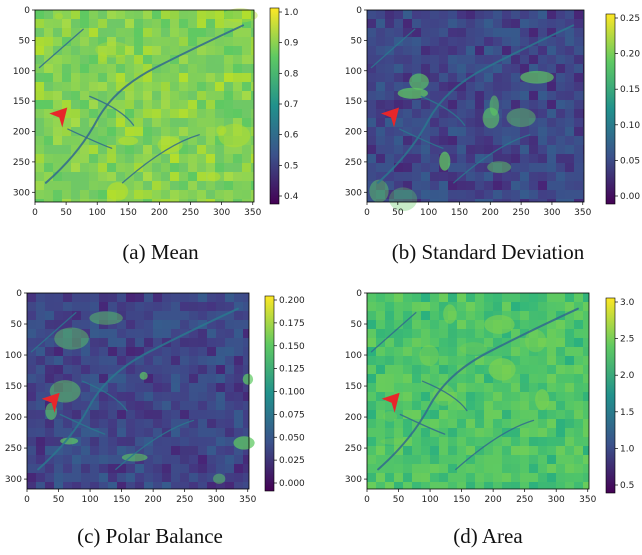 The width and height of the screenshot is (642, 555). Describe the element at coordinates (291, 136) in the screenshot. I see `colorbar-tick-label: 0.6` at that location.